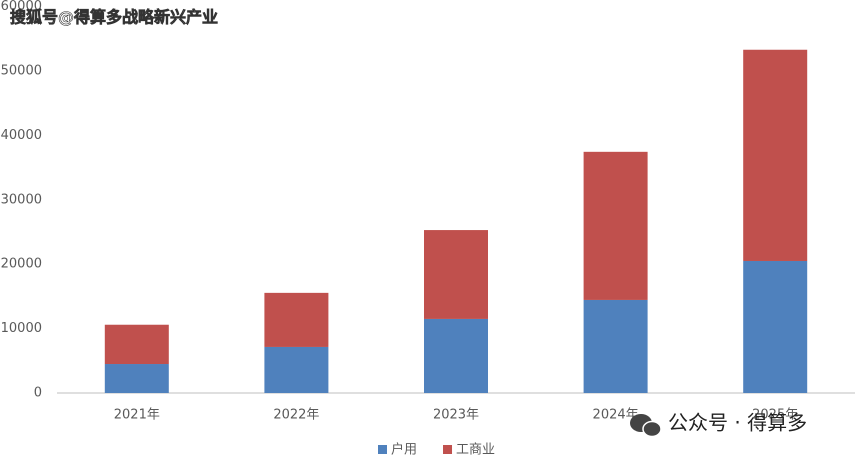 The image size is (865, 457). I want to click on legend-label: 工商业, so click(475, 450).